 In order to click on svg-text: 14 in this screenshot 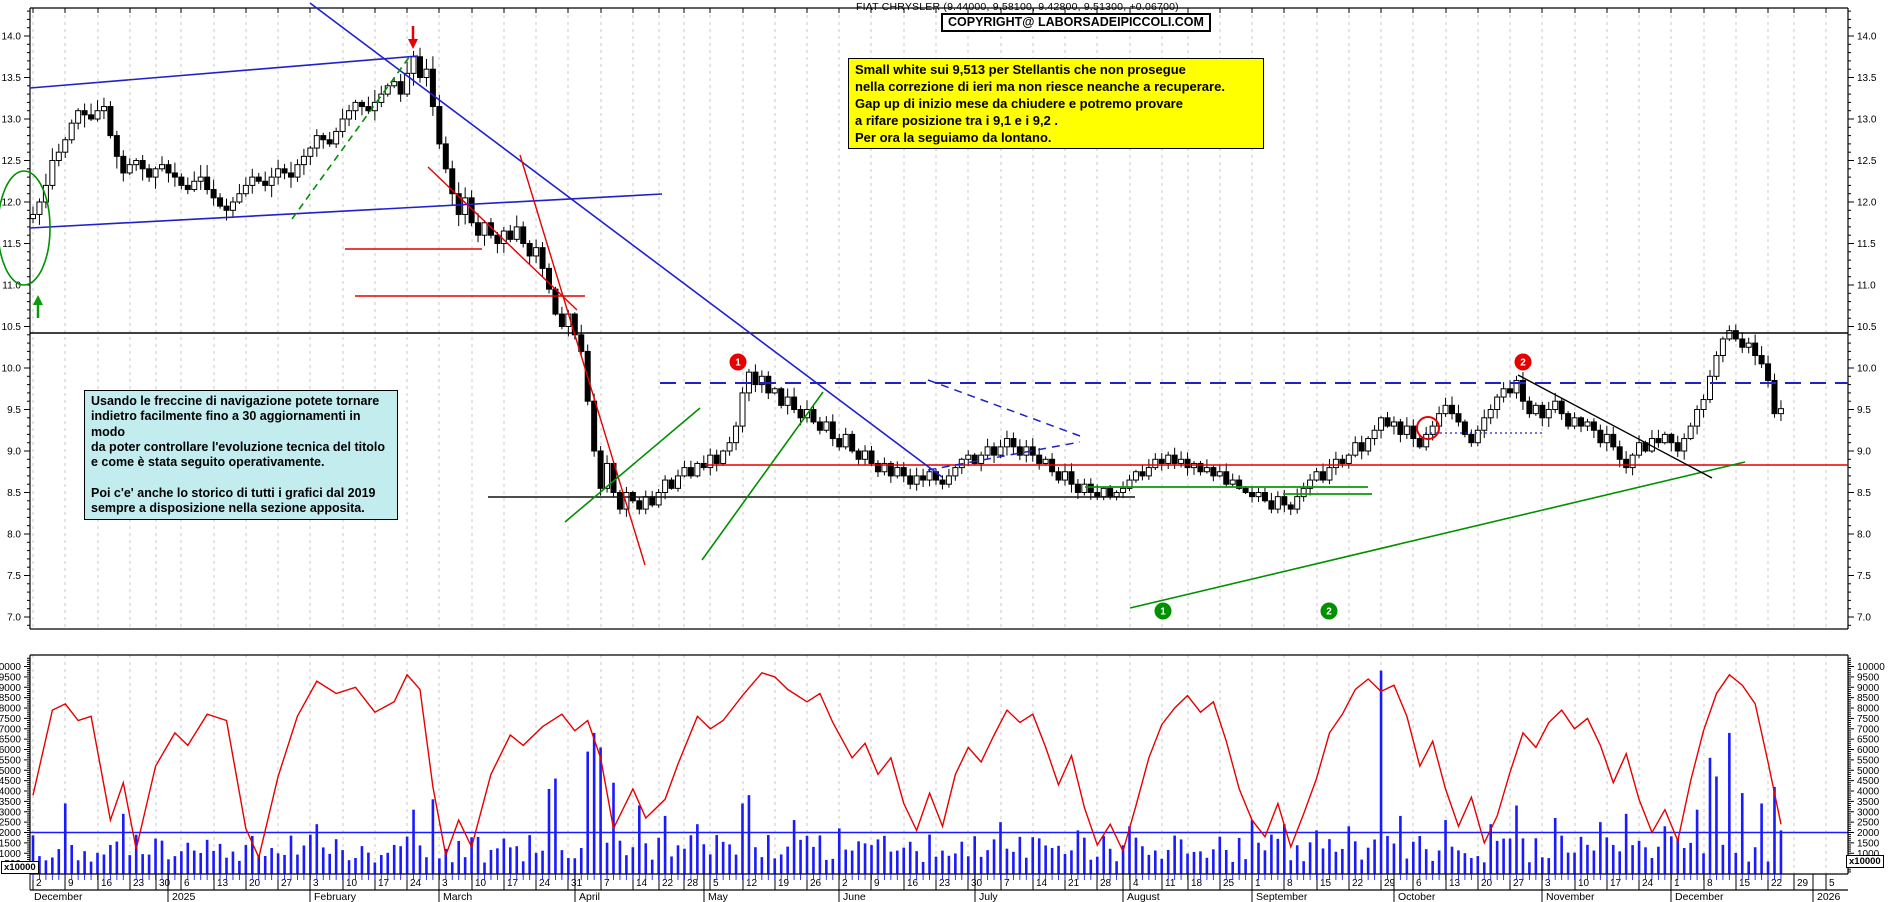, I will do `click(642, 883)`.